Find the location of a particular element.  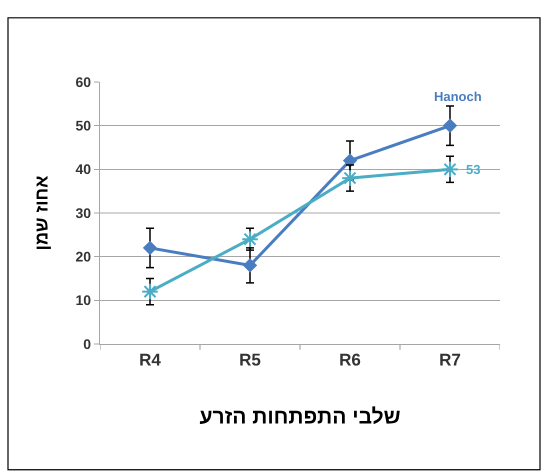

y-tick-label: 0 is located at coordinates (87, 344).